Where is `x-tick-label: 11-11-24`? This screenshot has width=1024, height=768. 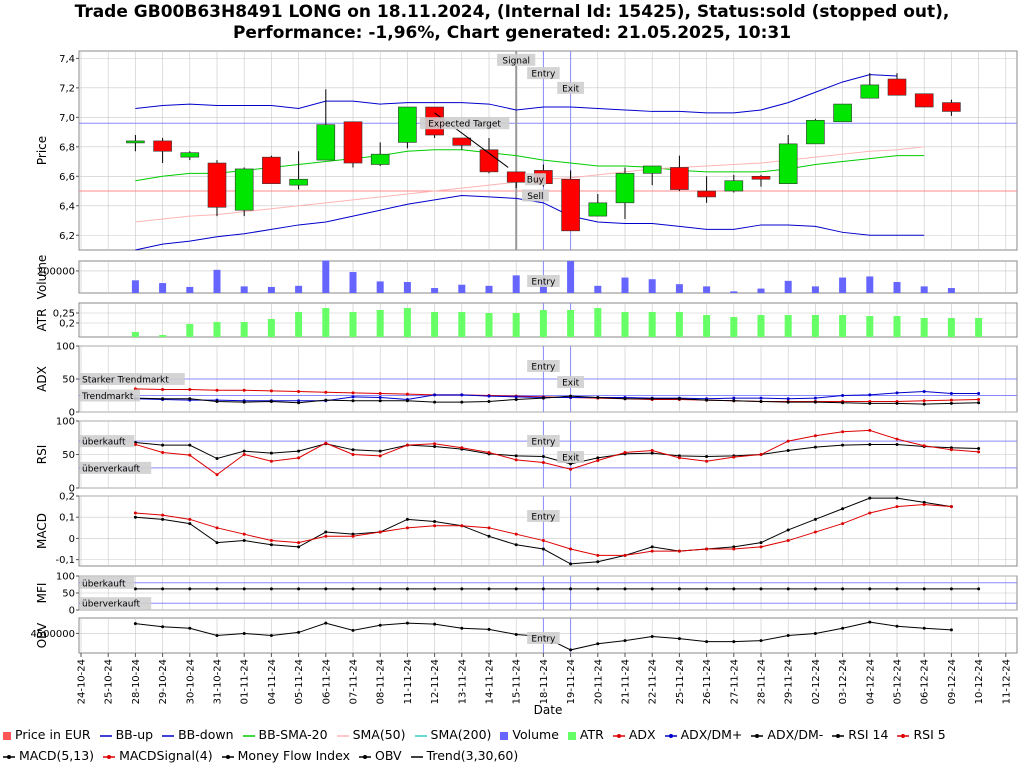 x-tick-label: 11-11-24 is located at coordinates (408, 681).